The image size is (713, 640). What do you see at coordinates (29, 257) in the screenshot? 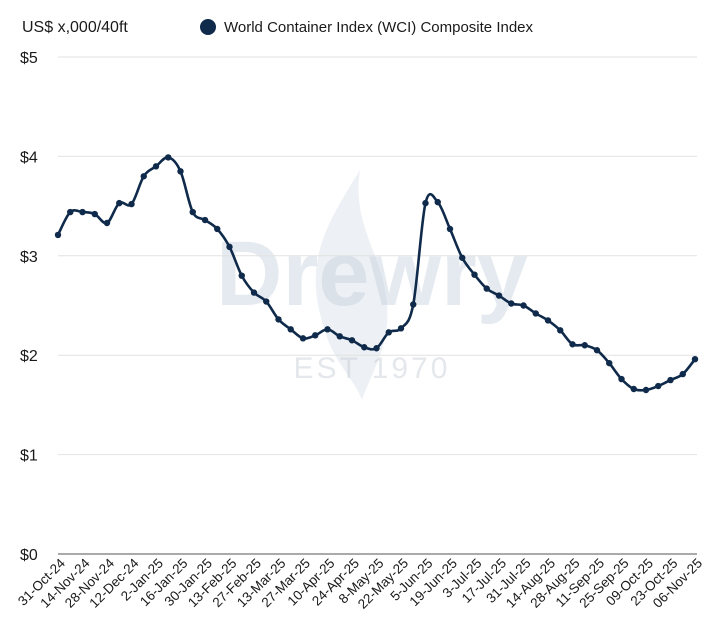
I see `y-tick-label: $3` at bounding box center [29, 257].